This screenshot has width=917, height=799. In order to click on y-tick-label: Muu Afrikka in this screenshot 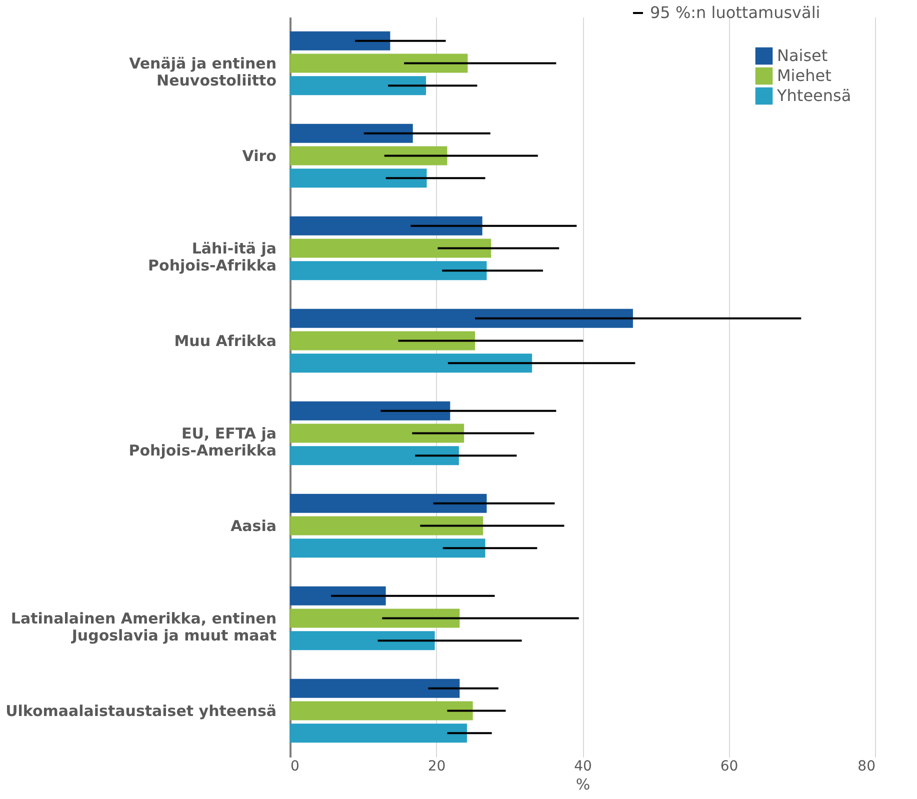, I will do `click(225, 341)`.